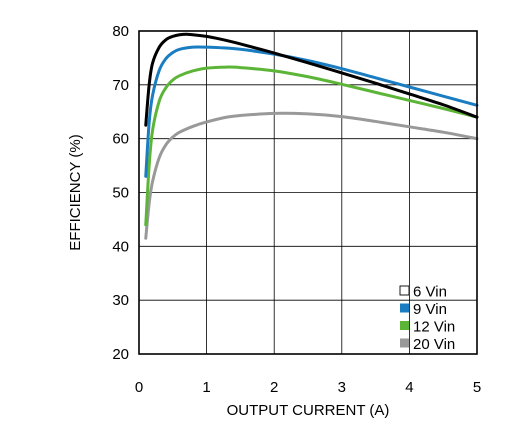  Describe the element at coordinates (120, 193) in the screenshot. I see `y-tick-label: 50` at that location.